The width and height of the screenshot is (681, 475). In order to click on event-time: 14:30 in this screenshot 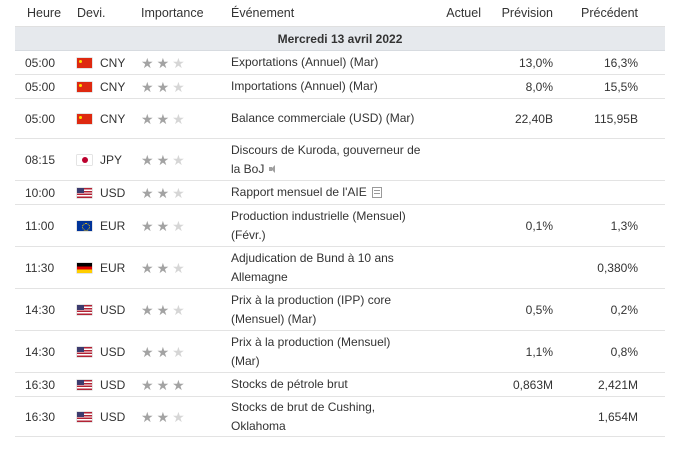, I will do `click(40, 309)`.